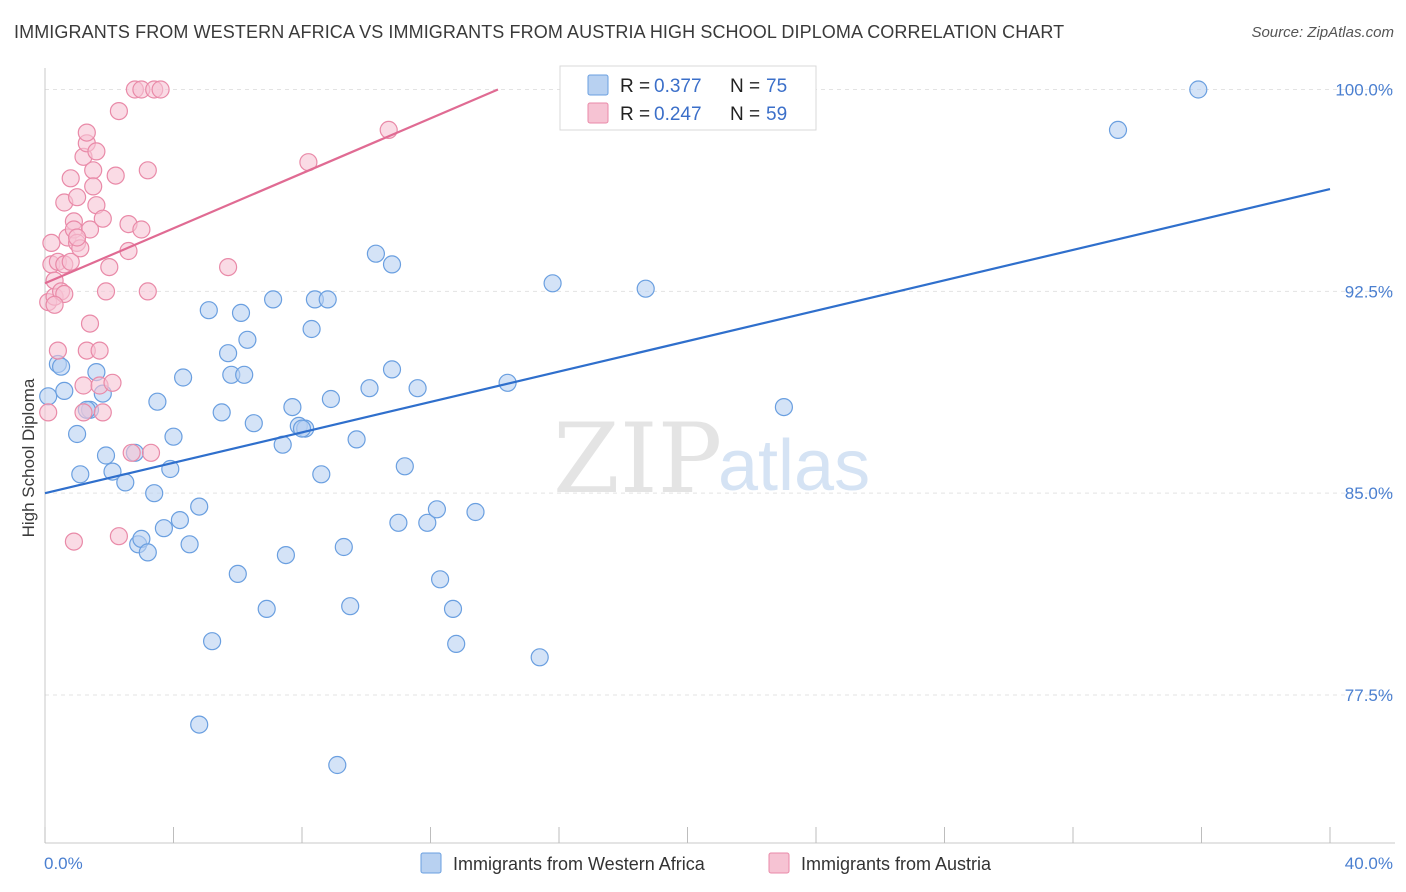 The height and width of the screenshot is (892, 1406). What do you see at coordinates (776, 86) in the screenshot?
I see `stats-n-value-western-africa: 75` at bounding box center [776, 86].